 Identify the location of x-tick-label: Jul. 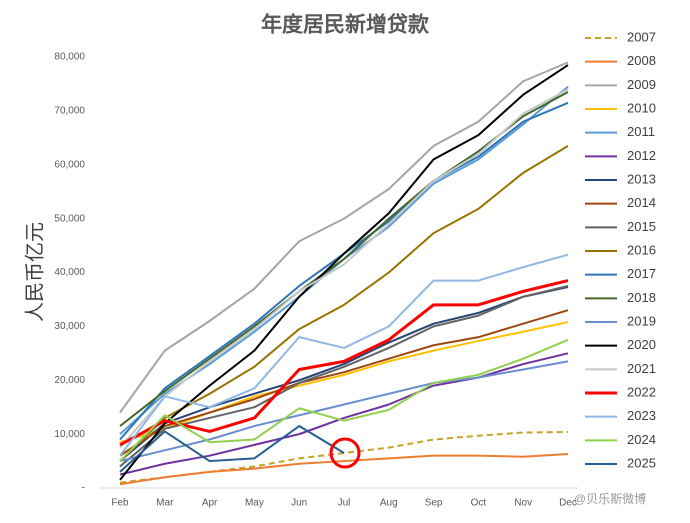
(344, 503).